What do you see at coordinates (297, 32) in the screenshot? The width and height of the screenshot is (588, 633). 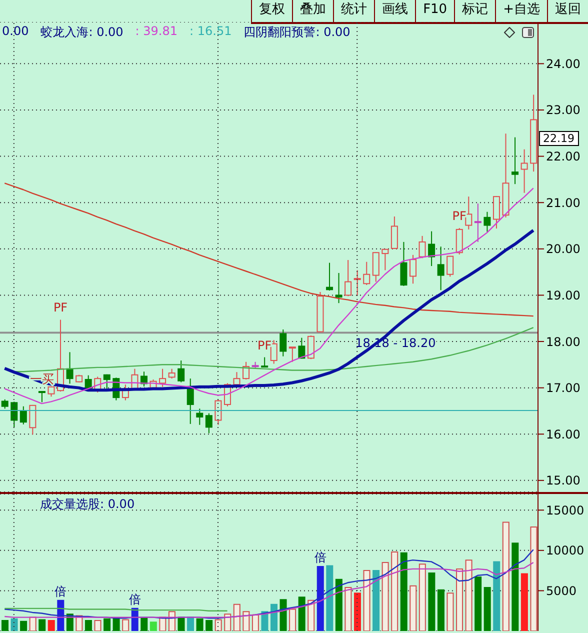 I see `annotation: 四阴翻阳预警: 0.00` at bounding box center [297, 32].